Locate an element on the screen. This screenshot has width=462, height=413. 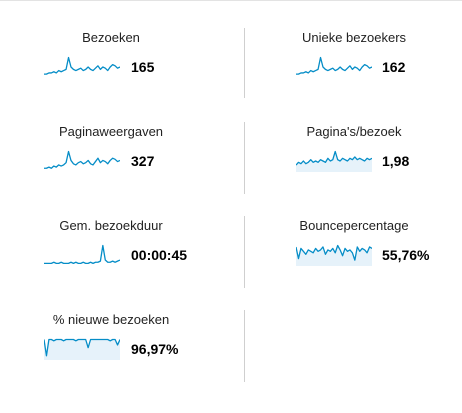
metric-visits: Bezoeken 165 is located at coordinates (111, 76).